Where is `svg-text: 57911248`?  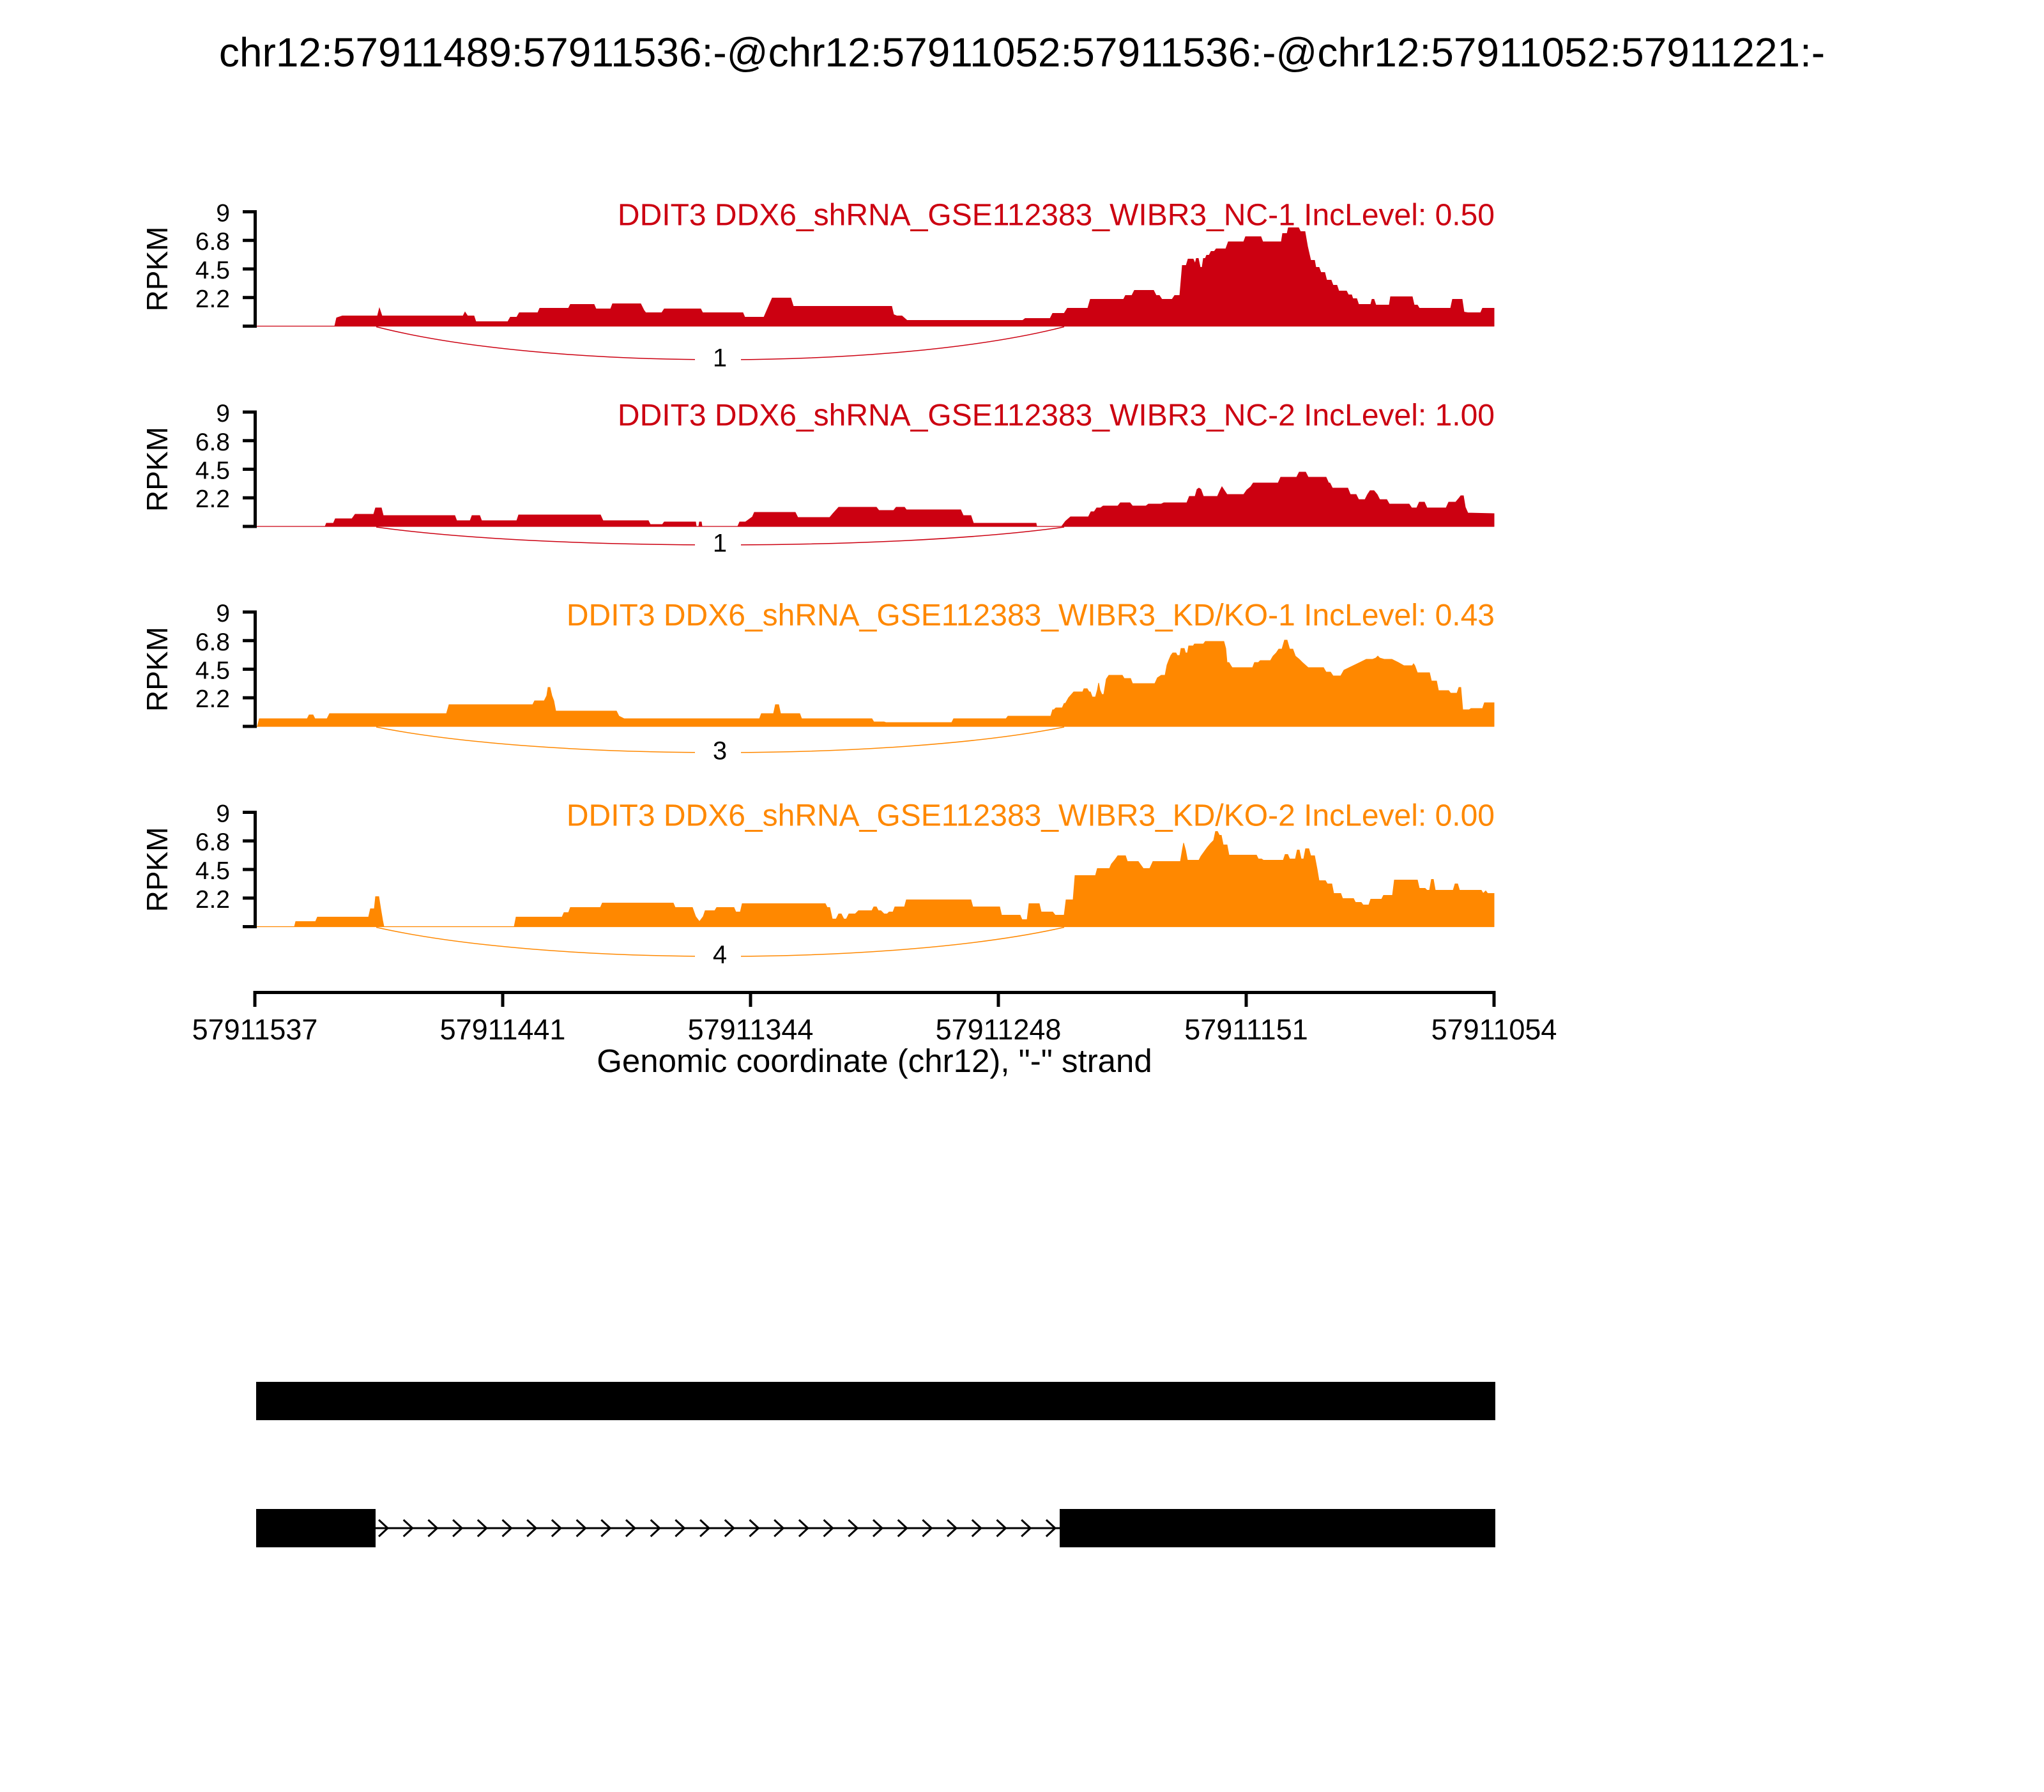
svg-text: 57911248 is located at coordinates (999, 1030).